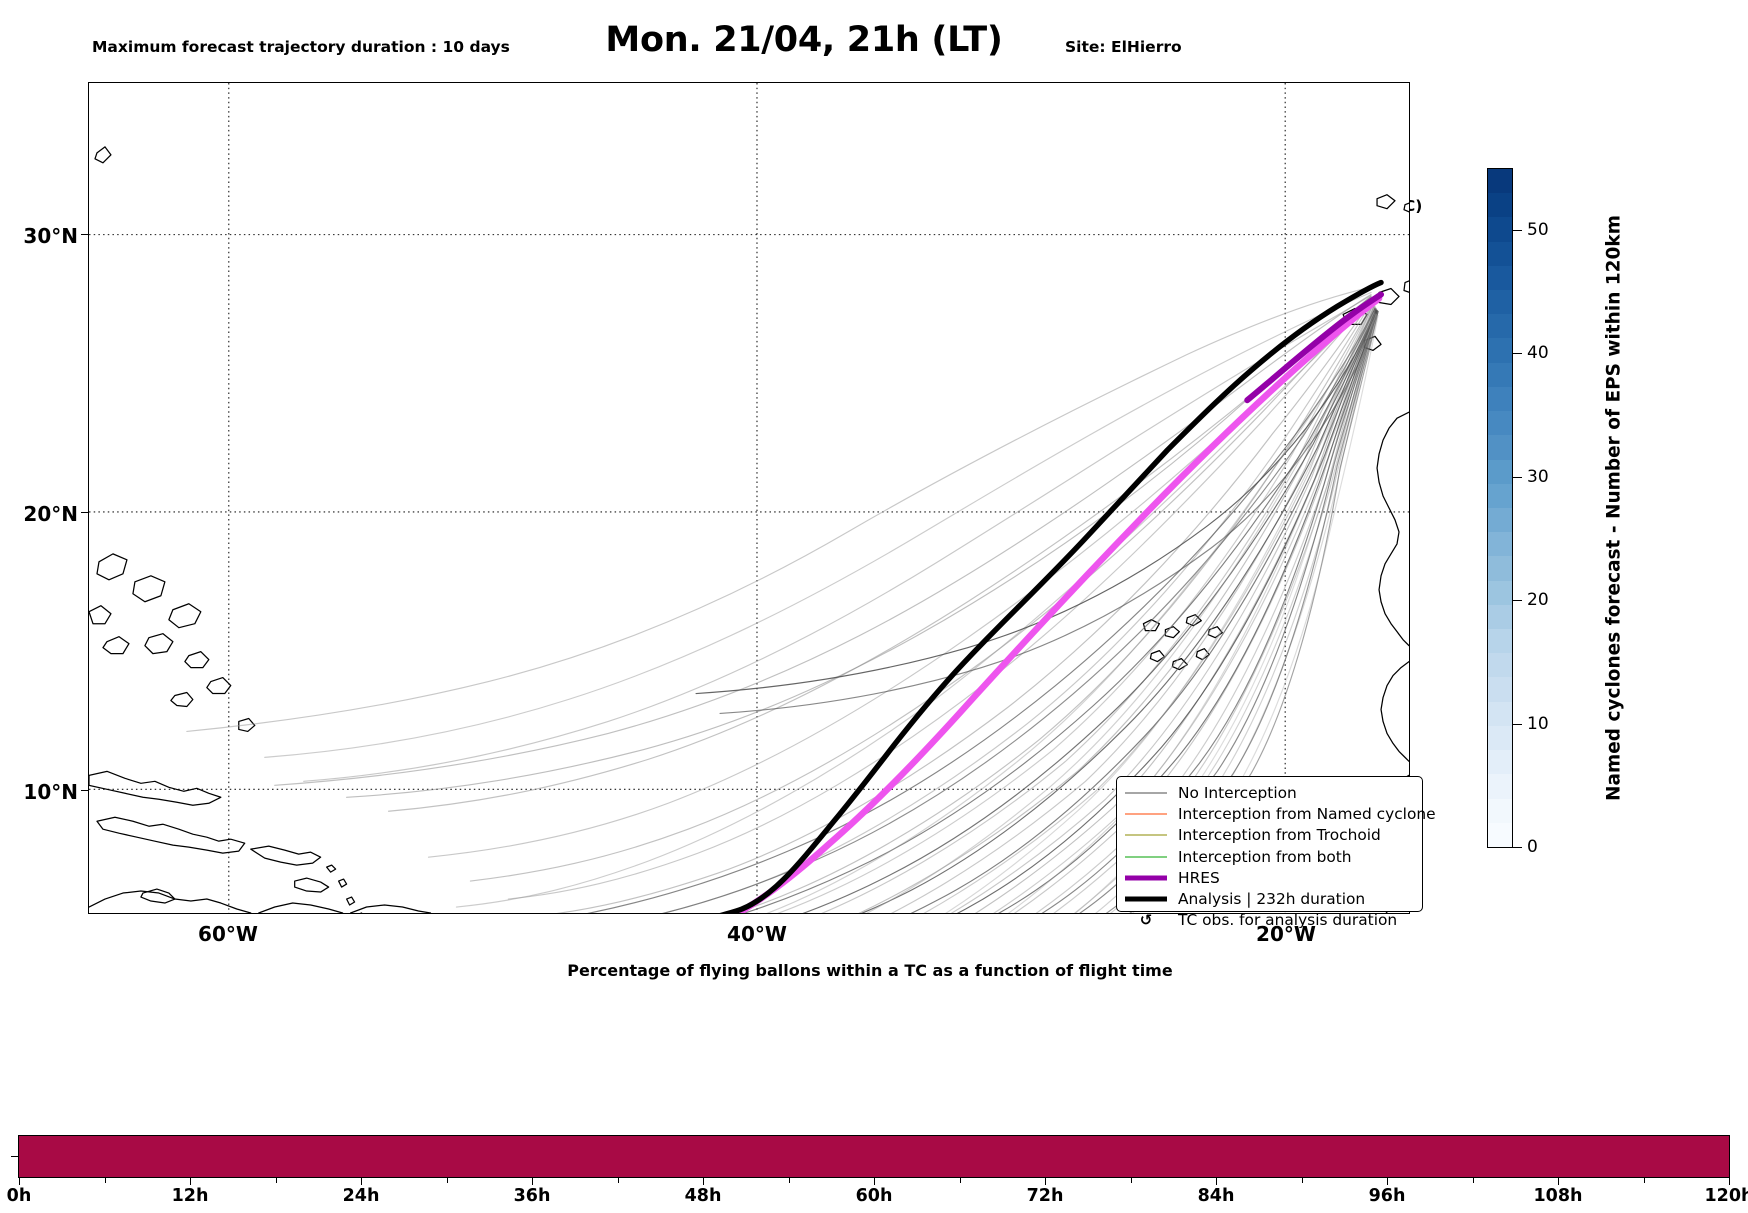 This screenshot has width=1748, height=1213. What do you see at coordinates (19, 1181) in the screenshot?
I see `progress-tick-0h` at bounding box center [19, 1181].